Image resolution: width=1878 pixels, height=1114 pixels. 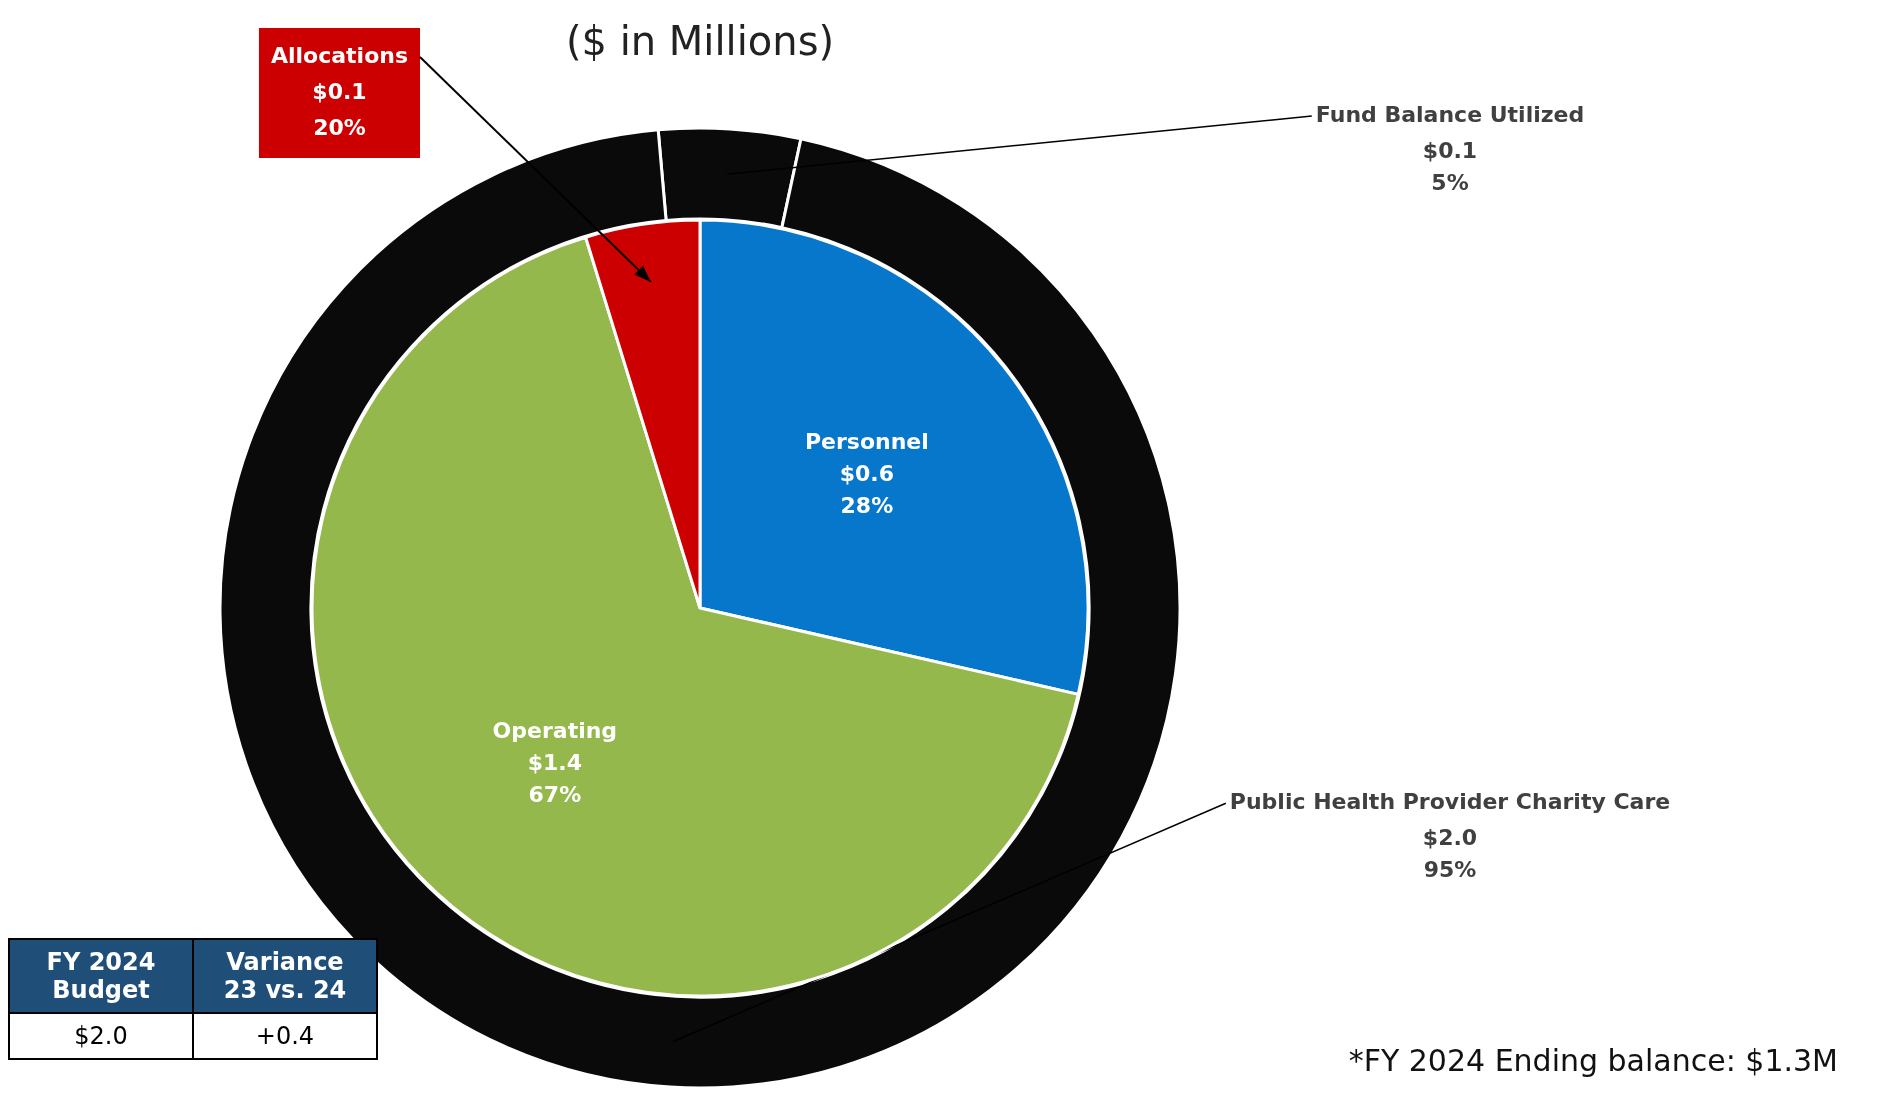 I want to click on chart-title: ($ in Millions), so click(x=700, y=41).